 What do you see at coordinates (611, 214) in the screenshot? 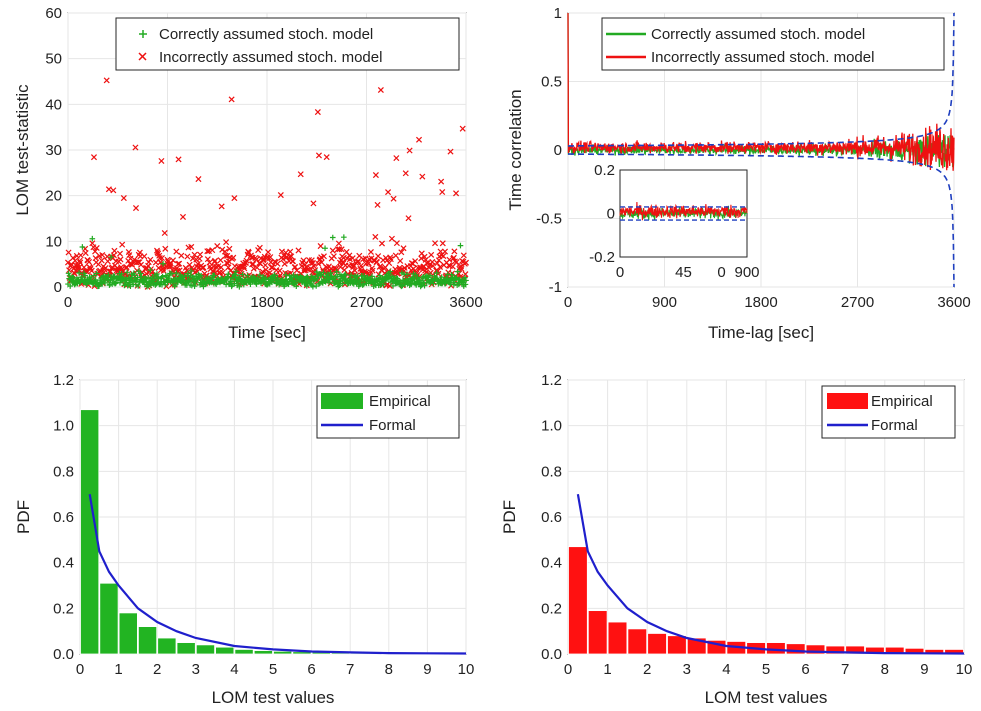
I see `inset-y-tick-label: 0` at bounding box center [611, 214].